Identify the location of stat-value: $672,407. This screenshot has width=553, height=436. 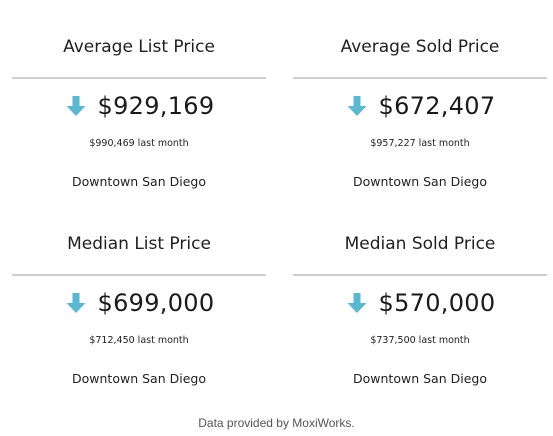
(437, 106).